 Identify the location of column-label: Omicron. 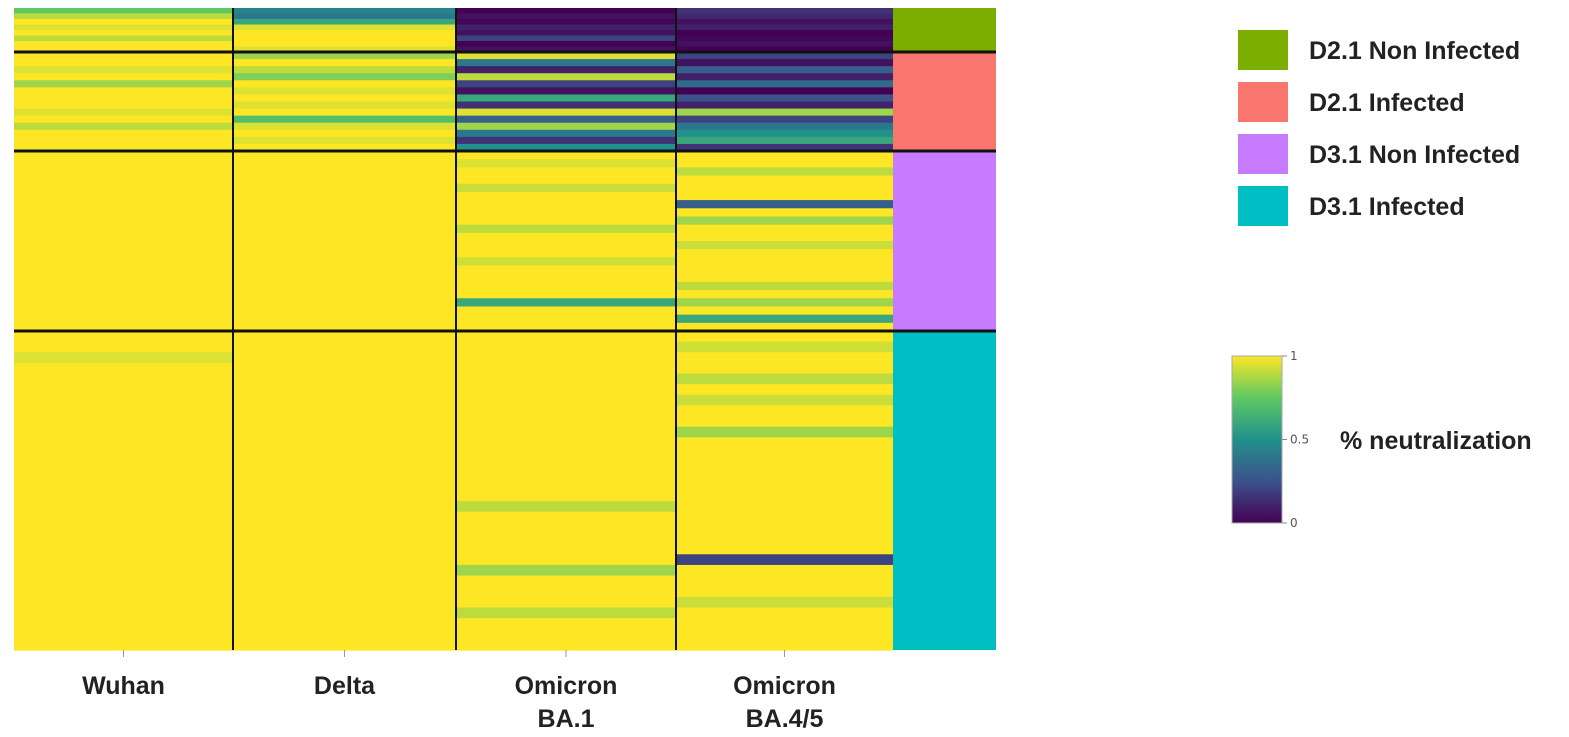
(784, 686).